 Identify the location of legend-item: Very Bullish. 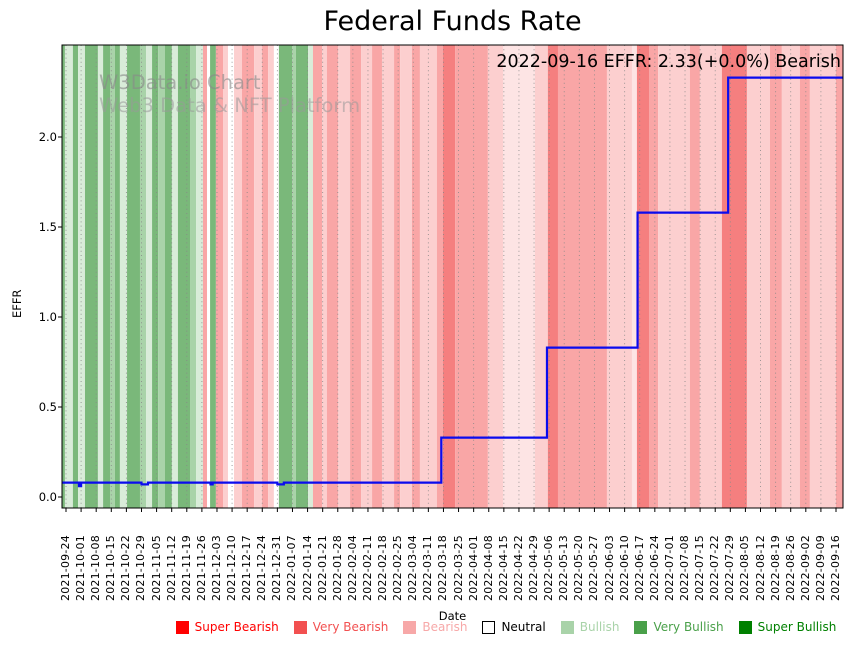
(679, 627).